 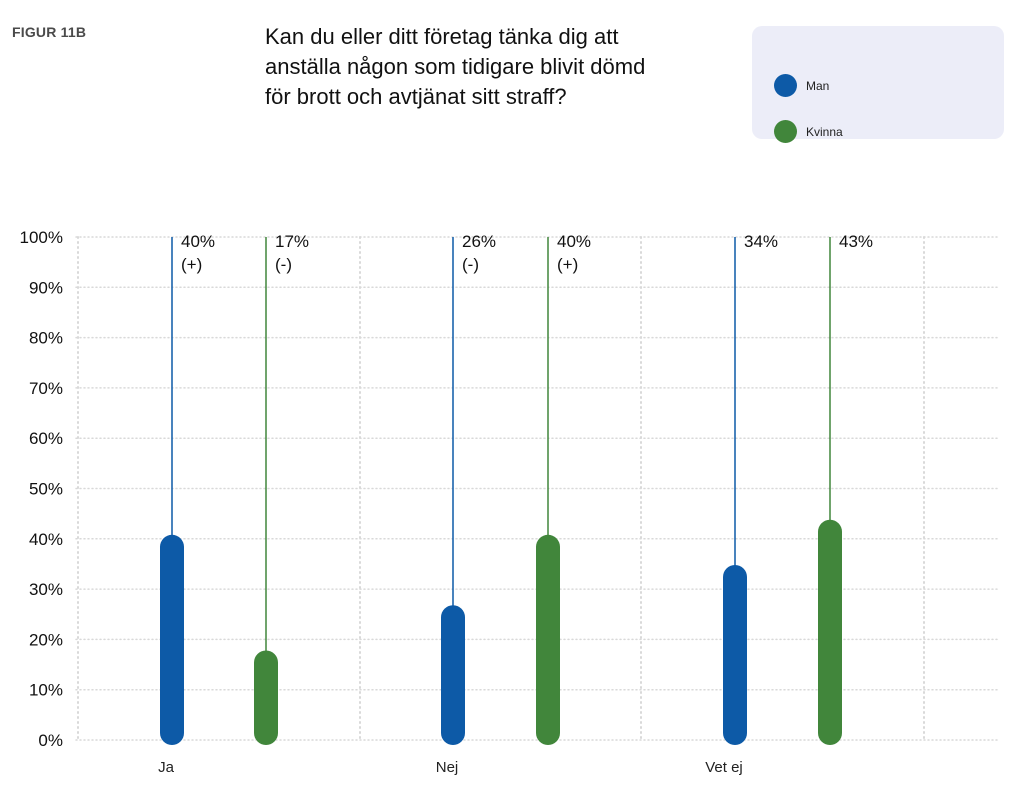 What do you see at coordinates (761, 241) in the screenshot?
I see `data-label: 34%` at bounding box center [761, 241].